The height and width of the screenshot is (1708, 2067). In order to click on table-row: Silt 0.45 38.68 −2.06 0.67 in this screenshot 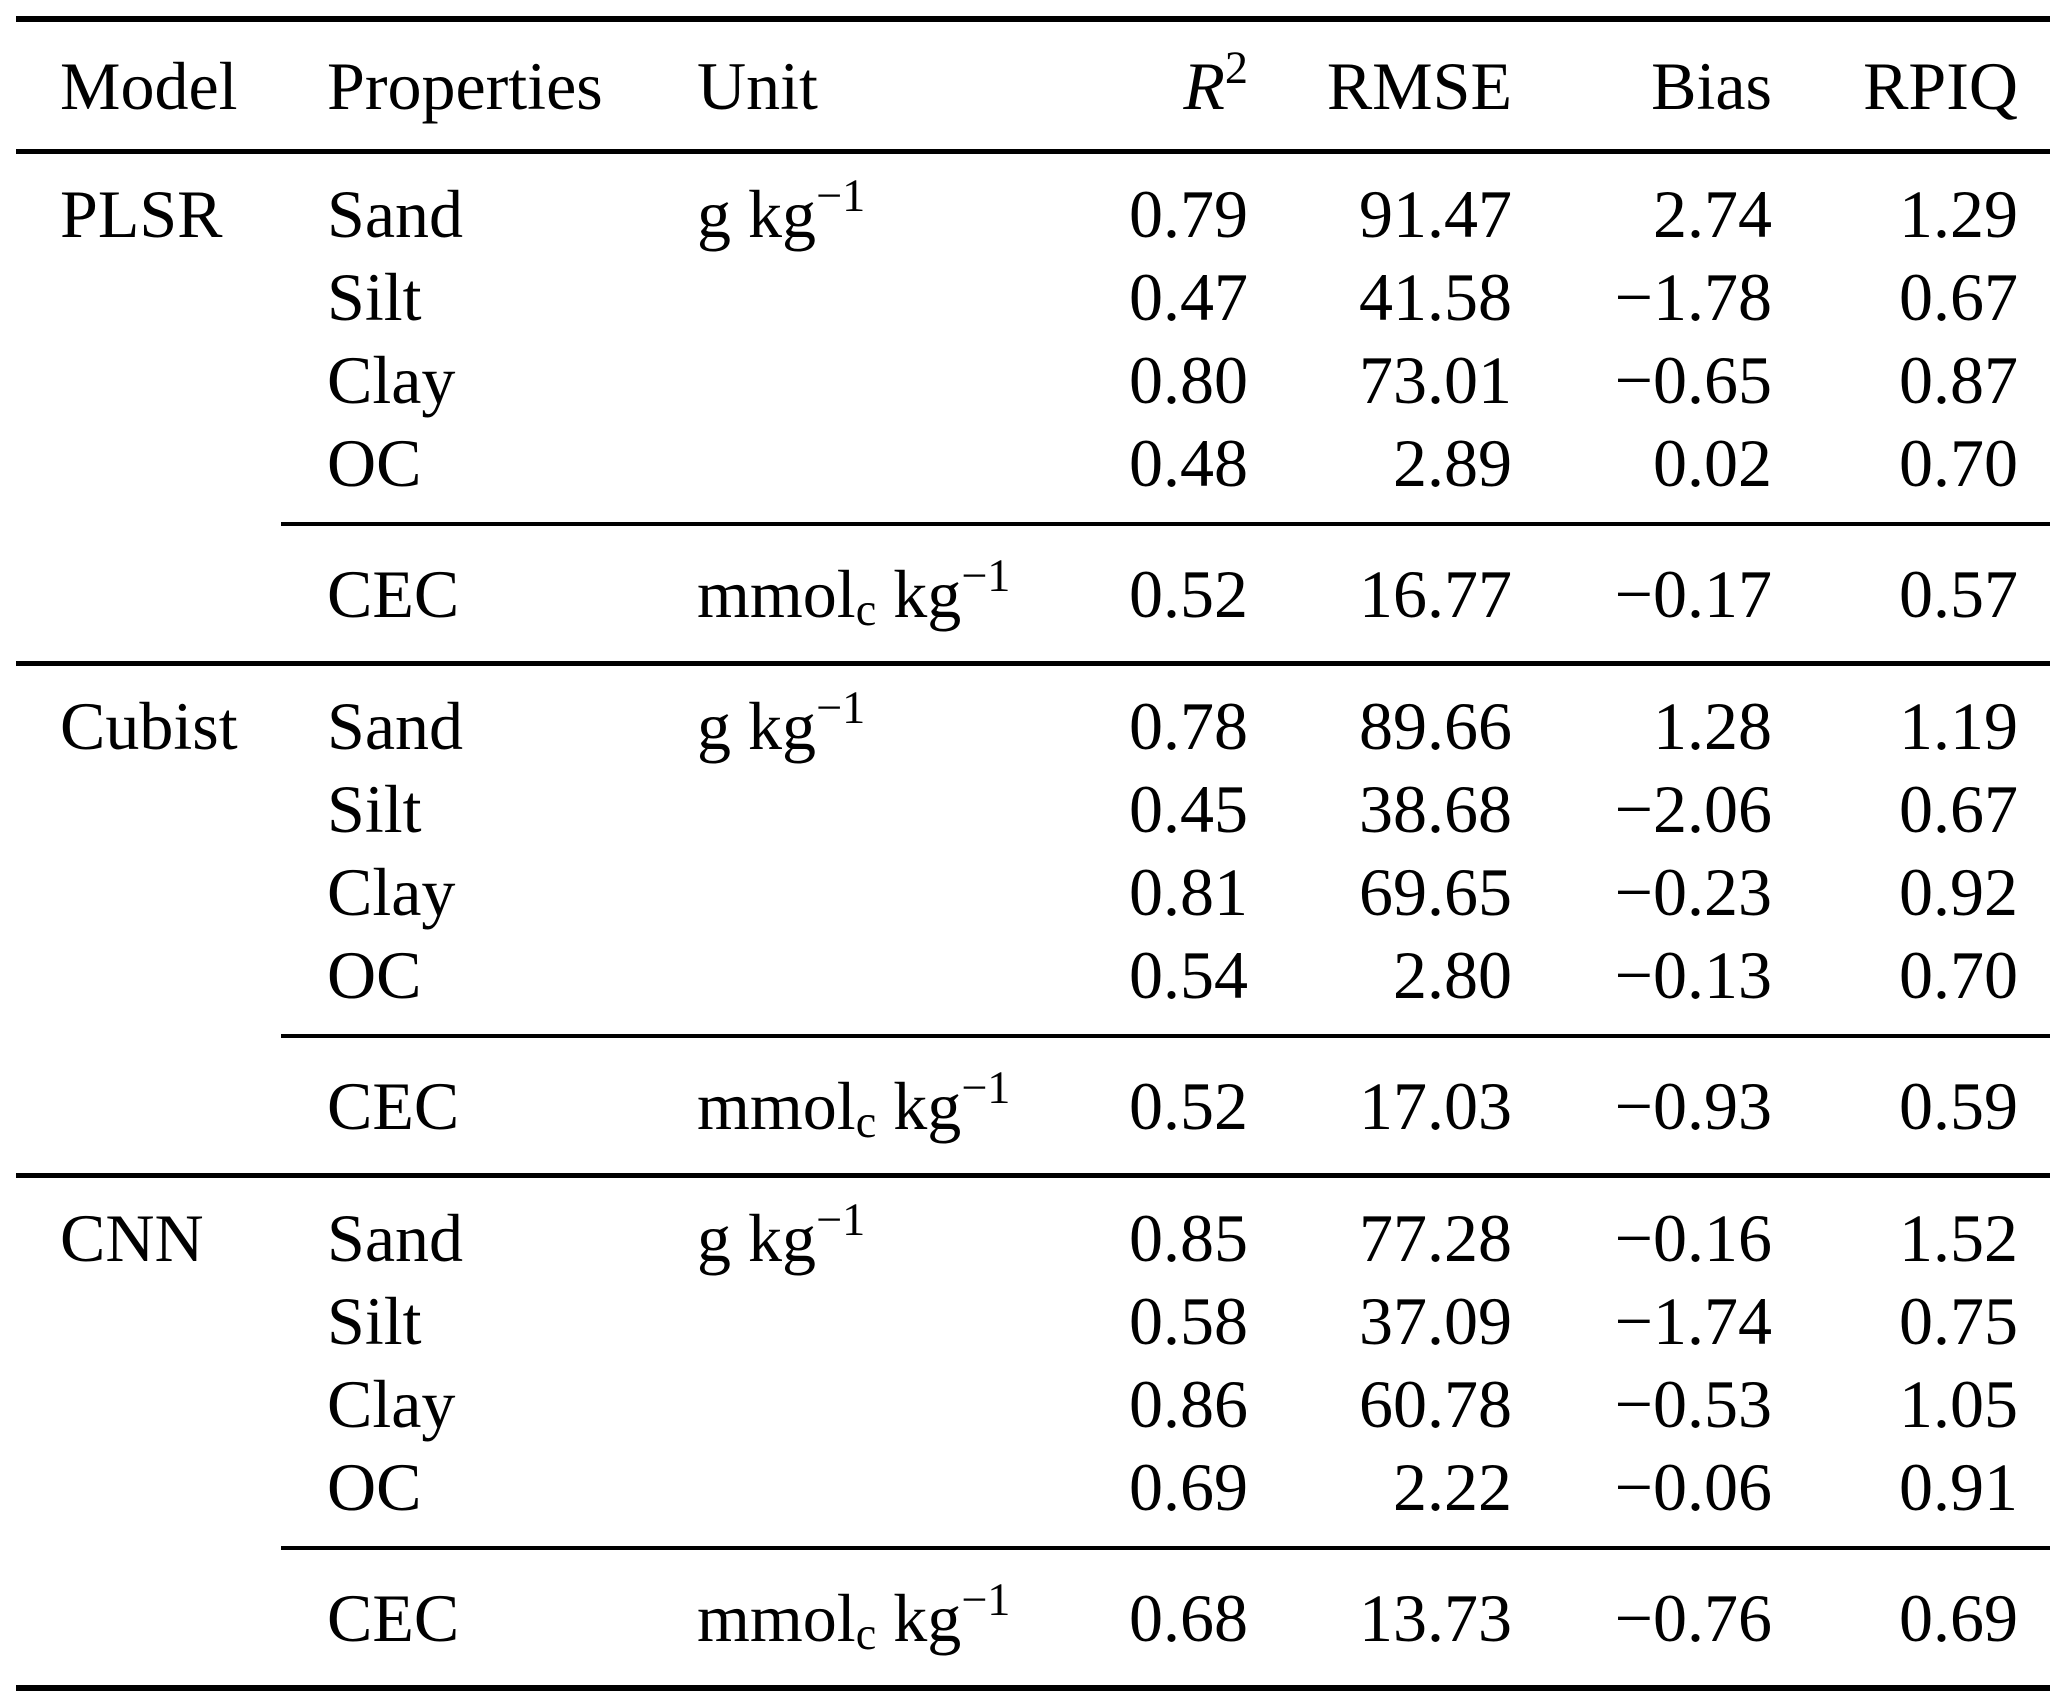, I will do `click(1033, 808)`.